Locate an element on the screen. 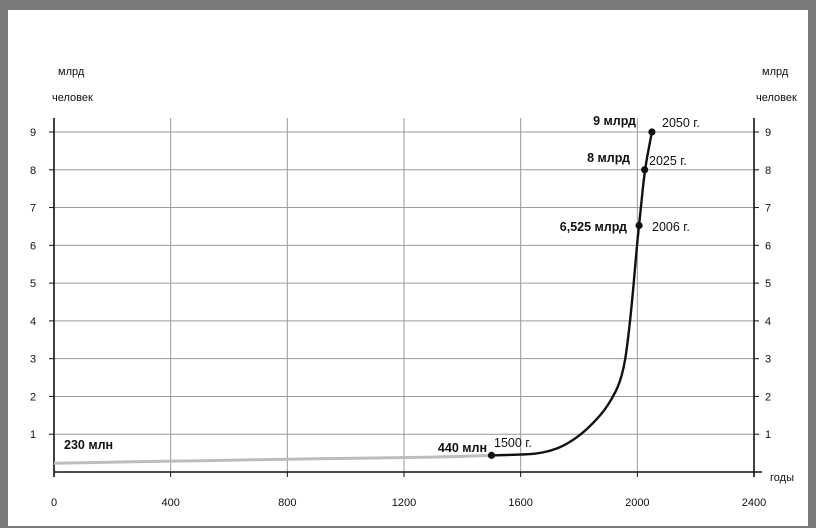 The image size is (816, 528). y-tick-label-left: 6 is located at coordinates (33, 246).